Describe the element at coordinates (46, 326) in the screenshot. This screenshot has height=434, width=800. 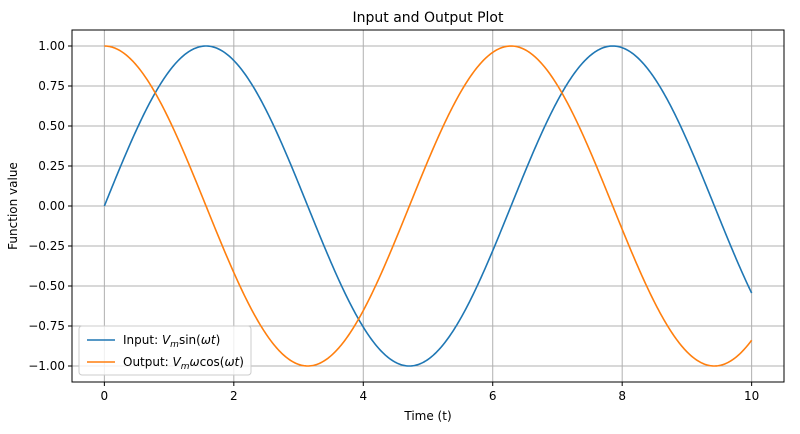
I see `y-tick-label: −0.75` at that location.